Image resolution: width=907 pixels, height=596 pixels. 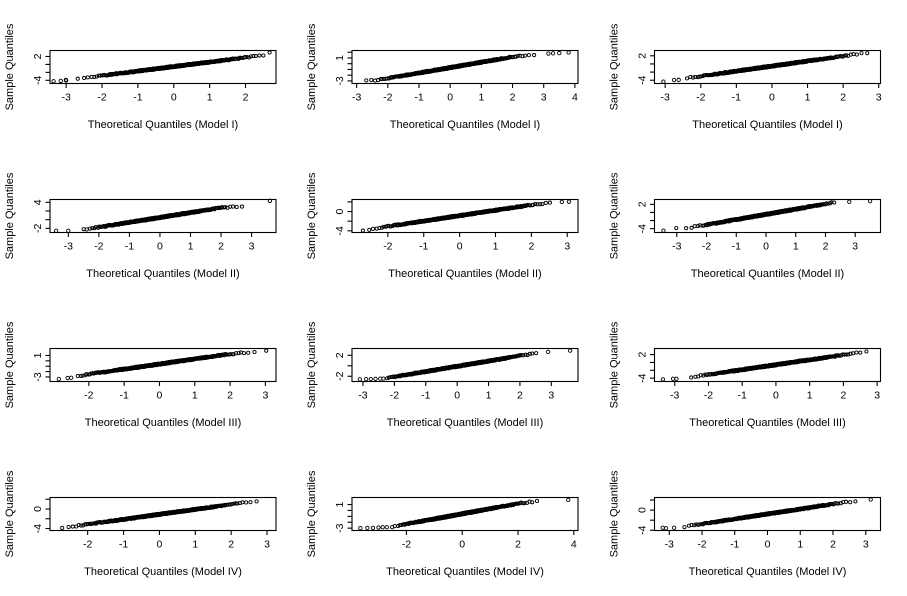 I want to click on x-axis: -3 -2 -1 0 1 2 3, so click(x=767, y=540).